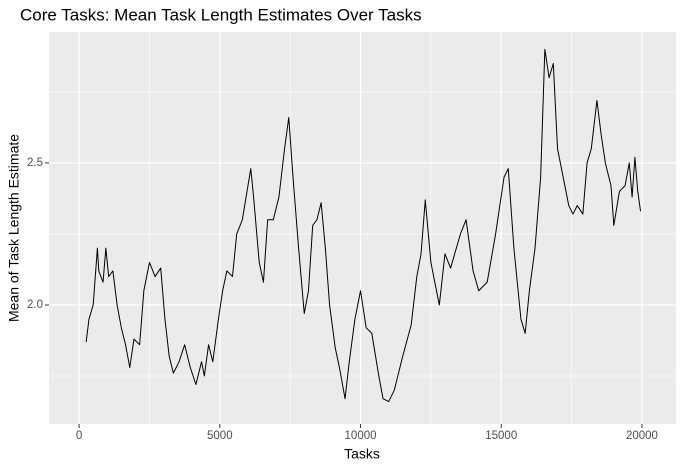  I want to click on y-tick-label: 2.0, so click(35, 305).